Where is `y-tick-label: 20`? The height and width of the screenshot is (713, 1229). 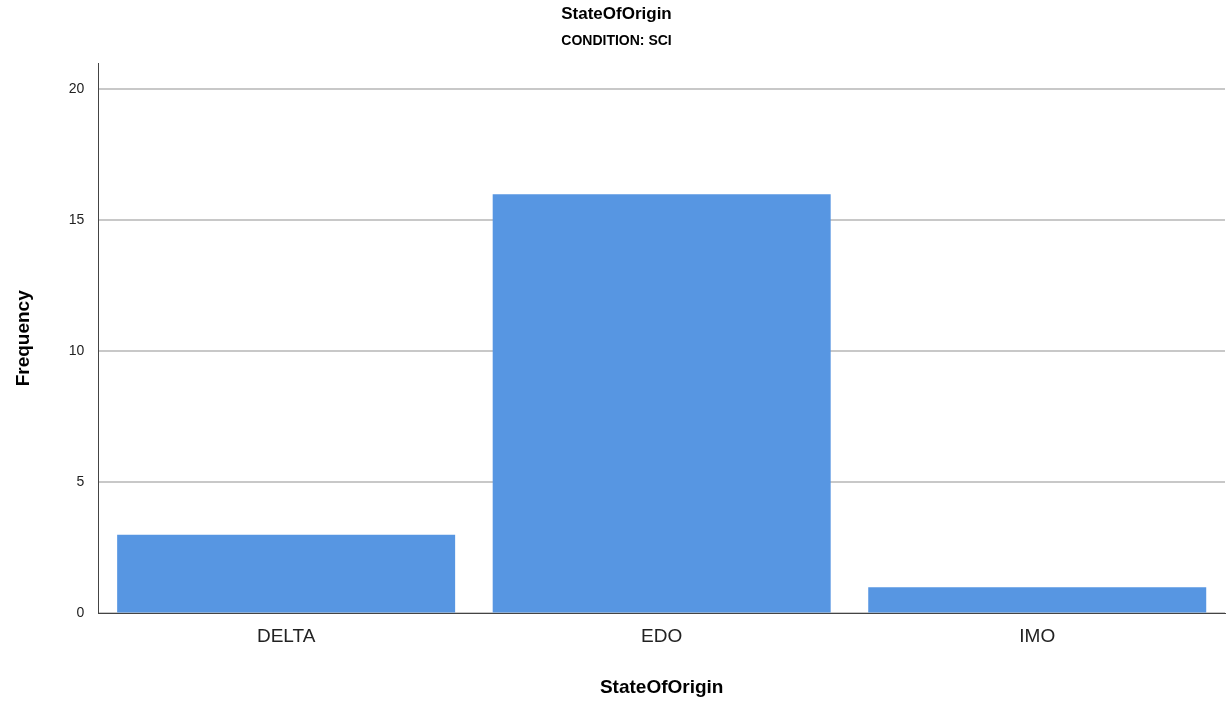 y-tick-label: 20 is located at coordinates (76, 88).